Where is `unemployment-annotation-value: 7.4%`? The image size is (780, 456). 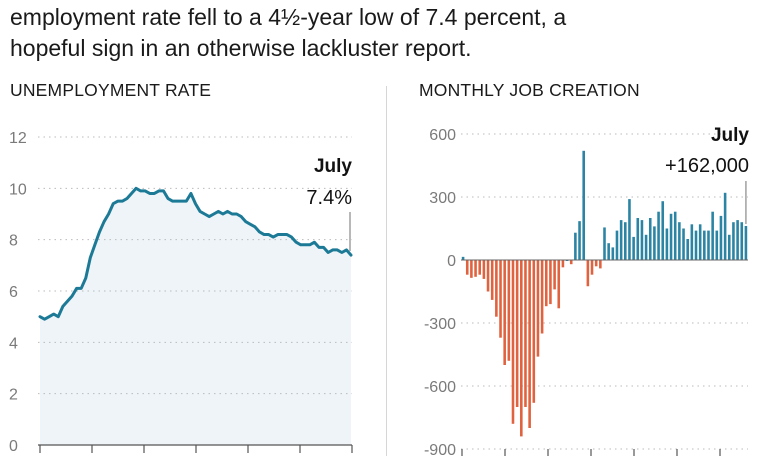 unemployment-annotation-value: 7.4% is located at coordinates (329, 198).